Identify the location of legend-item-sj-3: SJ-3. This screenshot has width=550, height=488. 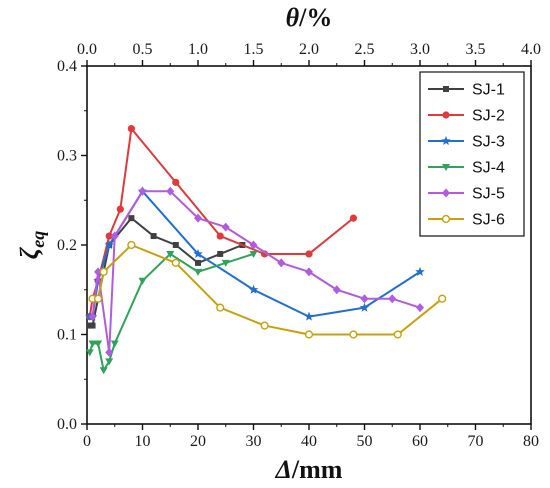
(466, 142).